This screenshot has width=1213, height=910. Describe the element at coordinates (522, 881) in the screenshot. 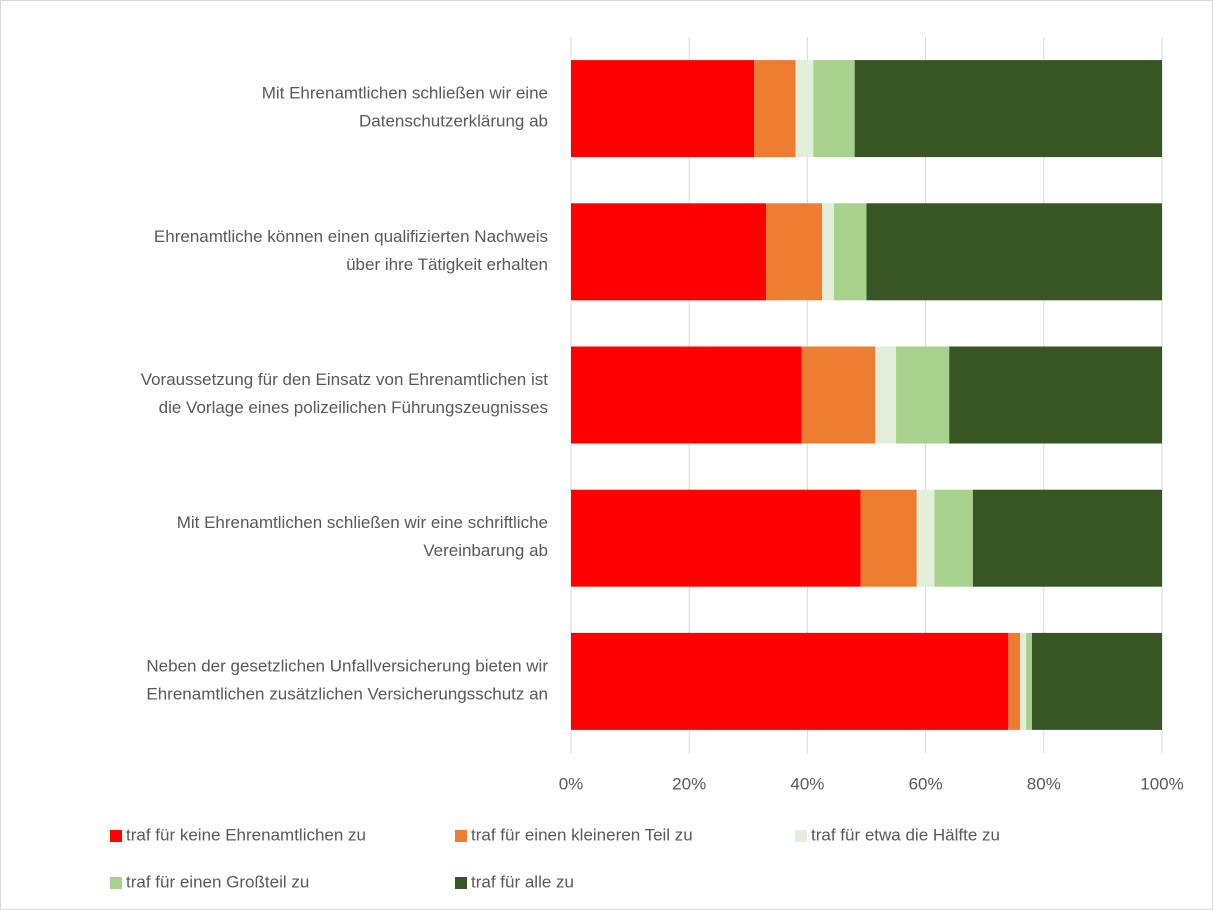

I see `legend-label: traf für alle zu` at that location.